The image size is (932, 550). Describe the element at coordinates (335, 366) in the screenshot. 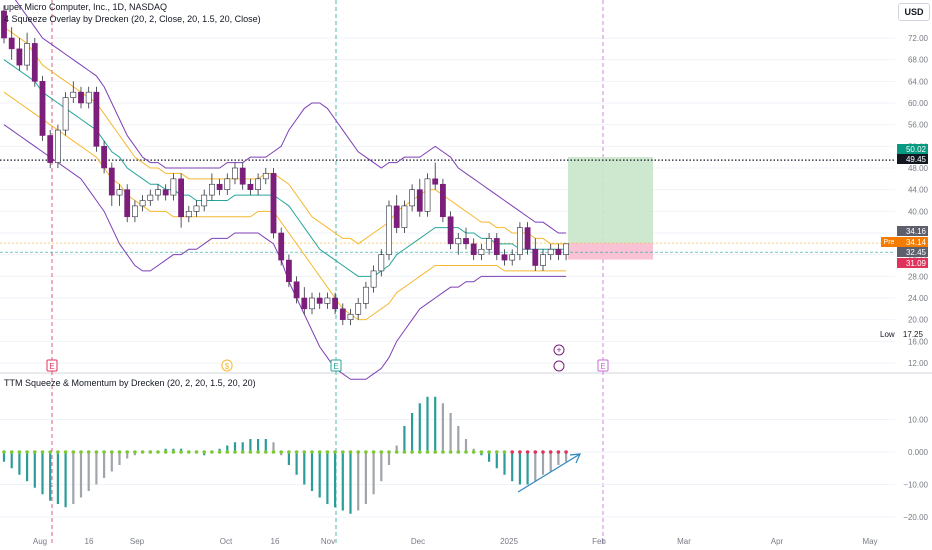

I see `event-marker-label: E` at that location.